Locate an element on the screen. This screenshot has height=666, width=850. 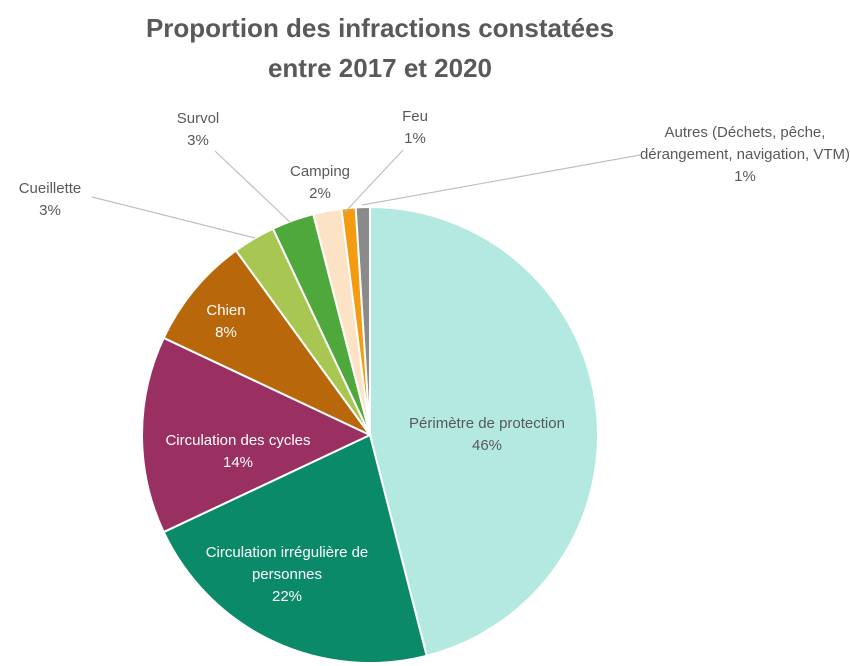
slice-label: Circulation irrégulière de personnes 22% is located at coordinates (287, 575).